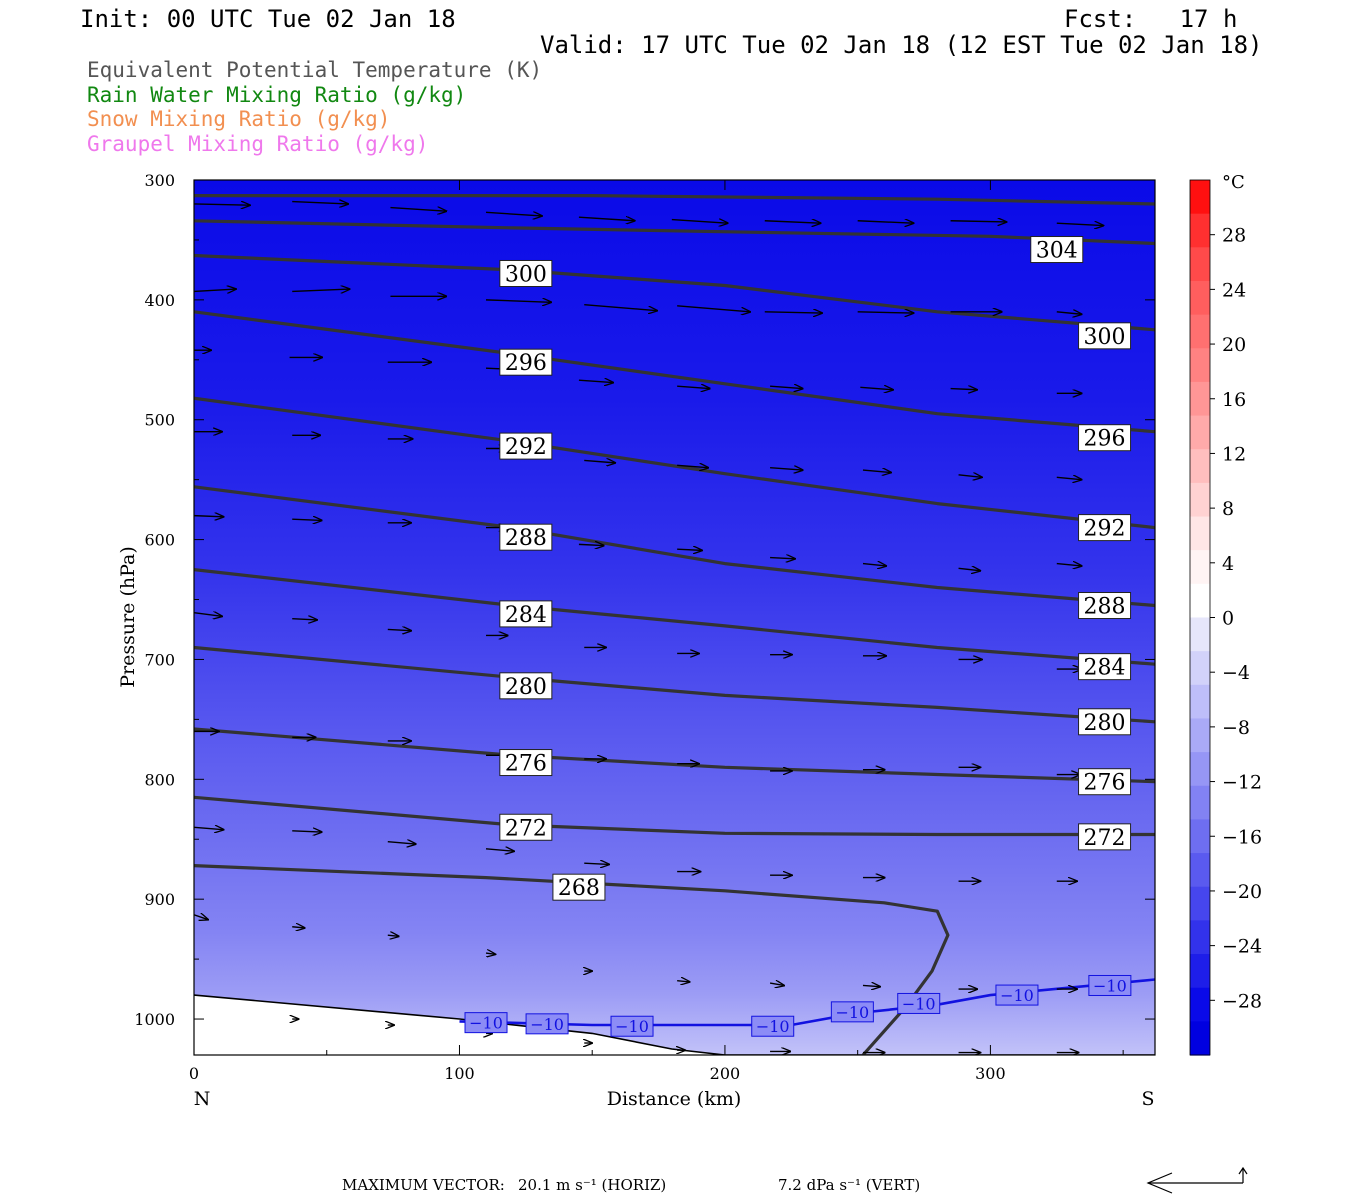 Image resolution: width=1350 pixels, height=1200 pixels. What do you see at coordinates (1242, 1001) in the screenshot?
I see `colorbar-tick-label: −28` at bounding box center [1242, 1001].